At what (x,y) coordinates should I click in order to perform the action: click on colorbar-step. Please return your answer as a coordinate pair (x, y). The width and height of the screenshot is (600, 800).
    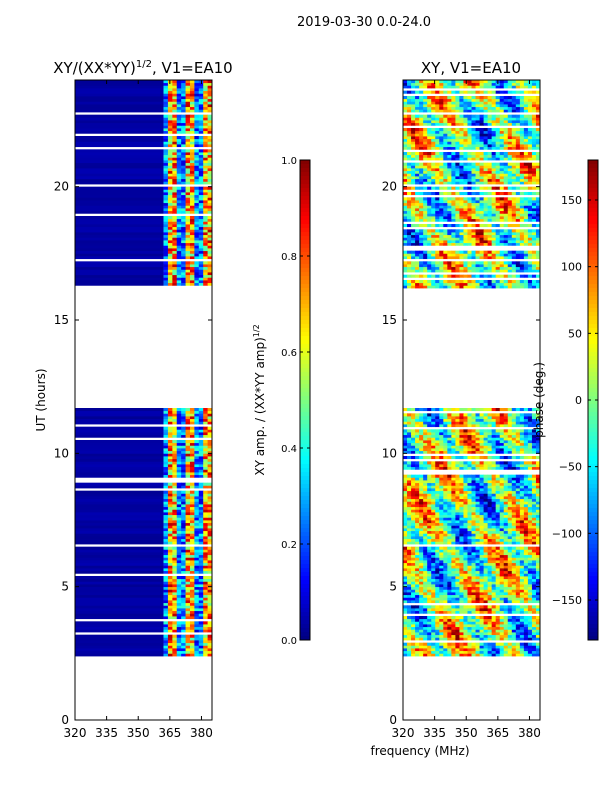
    Looking at the image, I should click on (305, 522).